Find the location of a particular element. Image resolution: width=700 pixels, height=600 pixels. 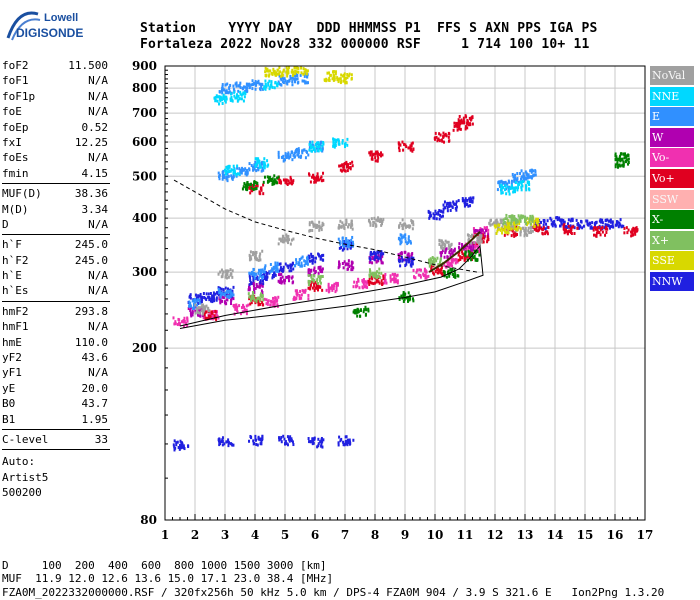

x-tick-label: 12 is located at coordinates (495, 535).